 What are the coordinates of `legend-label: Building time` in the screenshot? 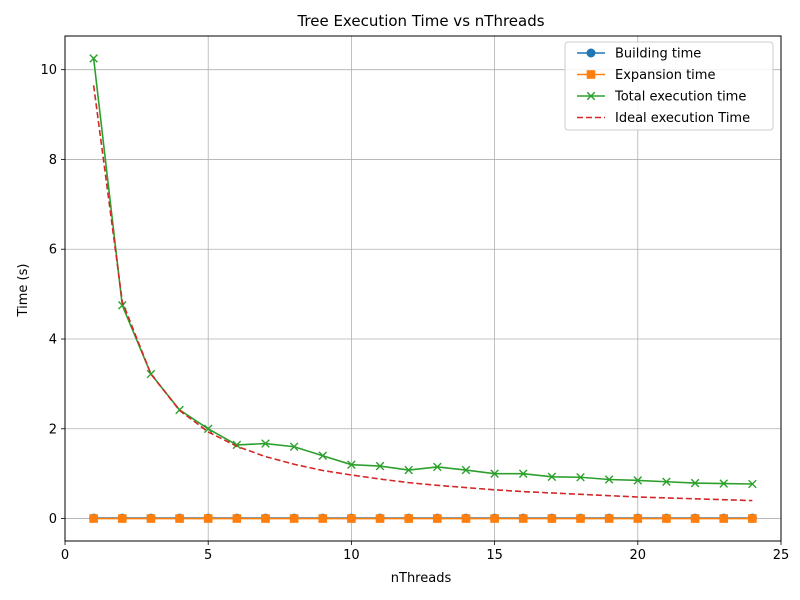 It's located at (658, 54).